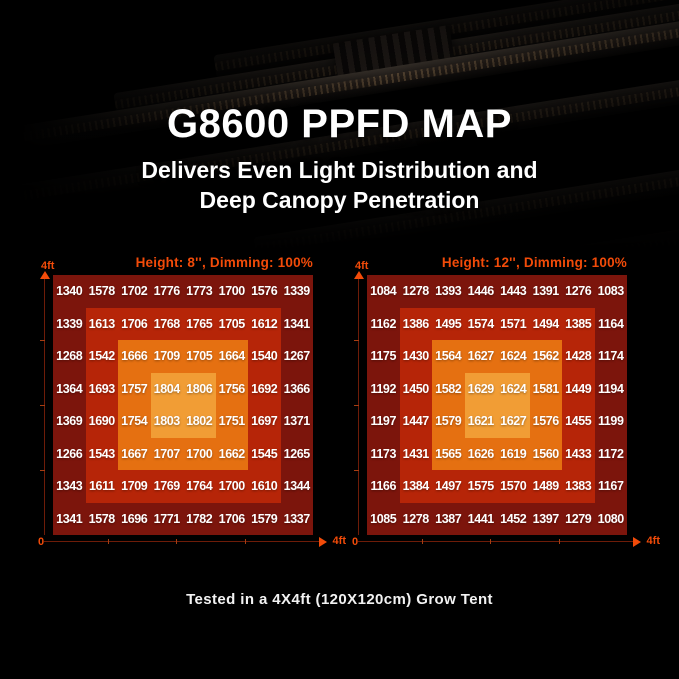 This screenshot has width=679, height=679. I want to click on ppfd-cell: 1576, so click(546, 421).